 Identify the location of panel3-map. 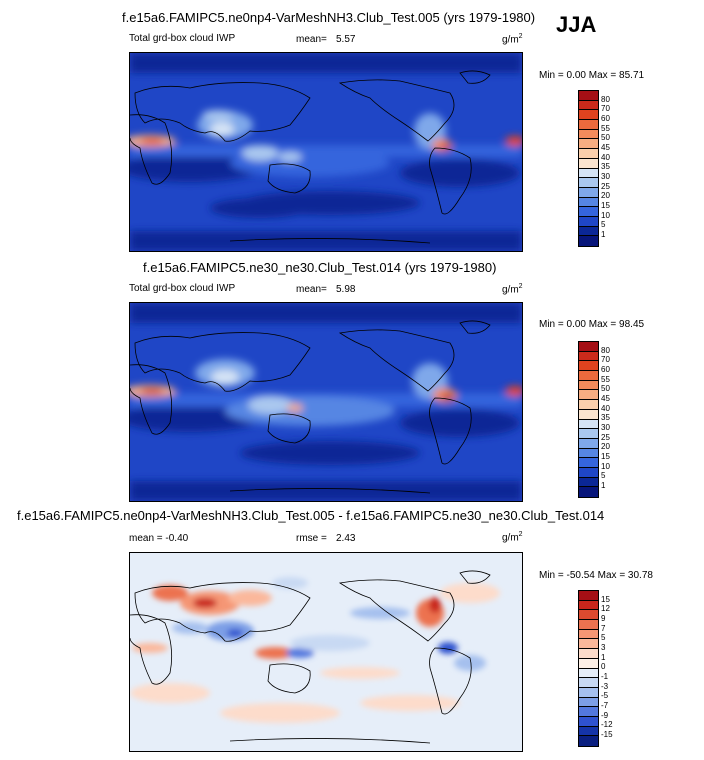
(326, 652).